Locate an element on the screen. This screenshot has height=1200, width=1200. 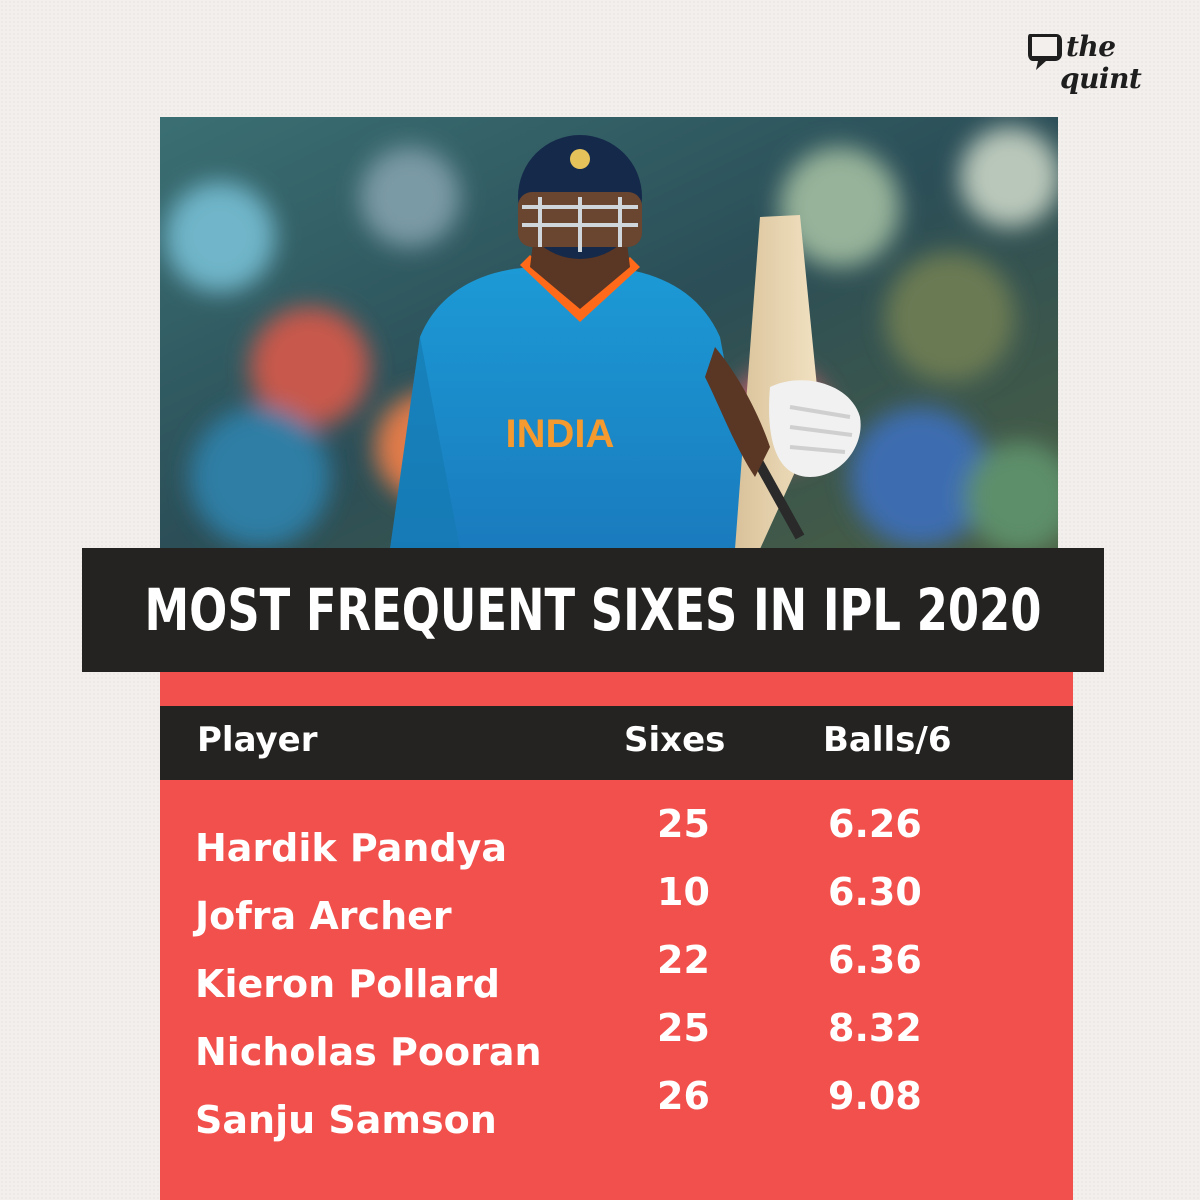
table-header: Player Sixes Balls/6 is located at coordinates (616, 743).